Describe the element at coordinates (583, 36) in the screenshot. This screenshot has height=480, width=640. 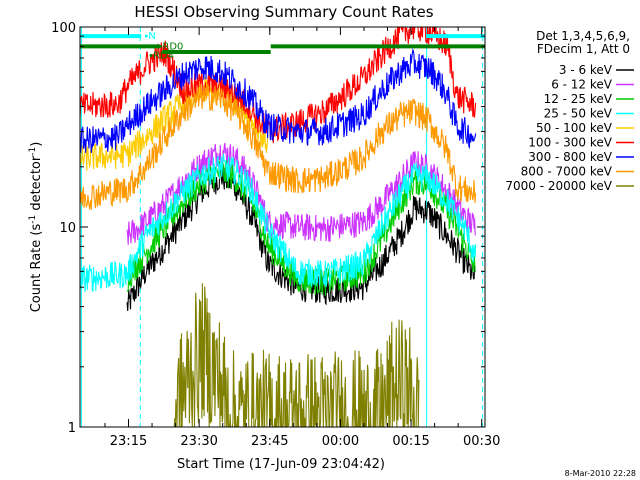
I see `legend-header-line-1: Det 1,3,4,5,6,9,` at that location.